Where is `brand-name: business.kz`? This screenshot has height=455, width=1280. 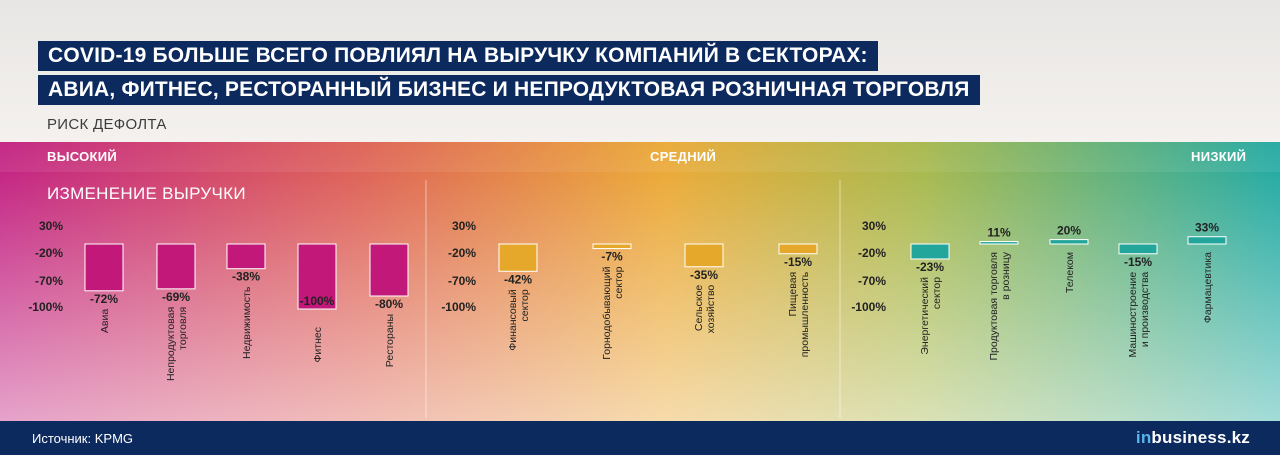
brand-name: business.kz is located at coordinates (1200, 437).